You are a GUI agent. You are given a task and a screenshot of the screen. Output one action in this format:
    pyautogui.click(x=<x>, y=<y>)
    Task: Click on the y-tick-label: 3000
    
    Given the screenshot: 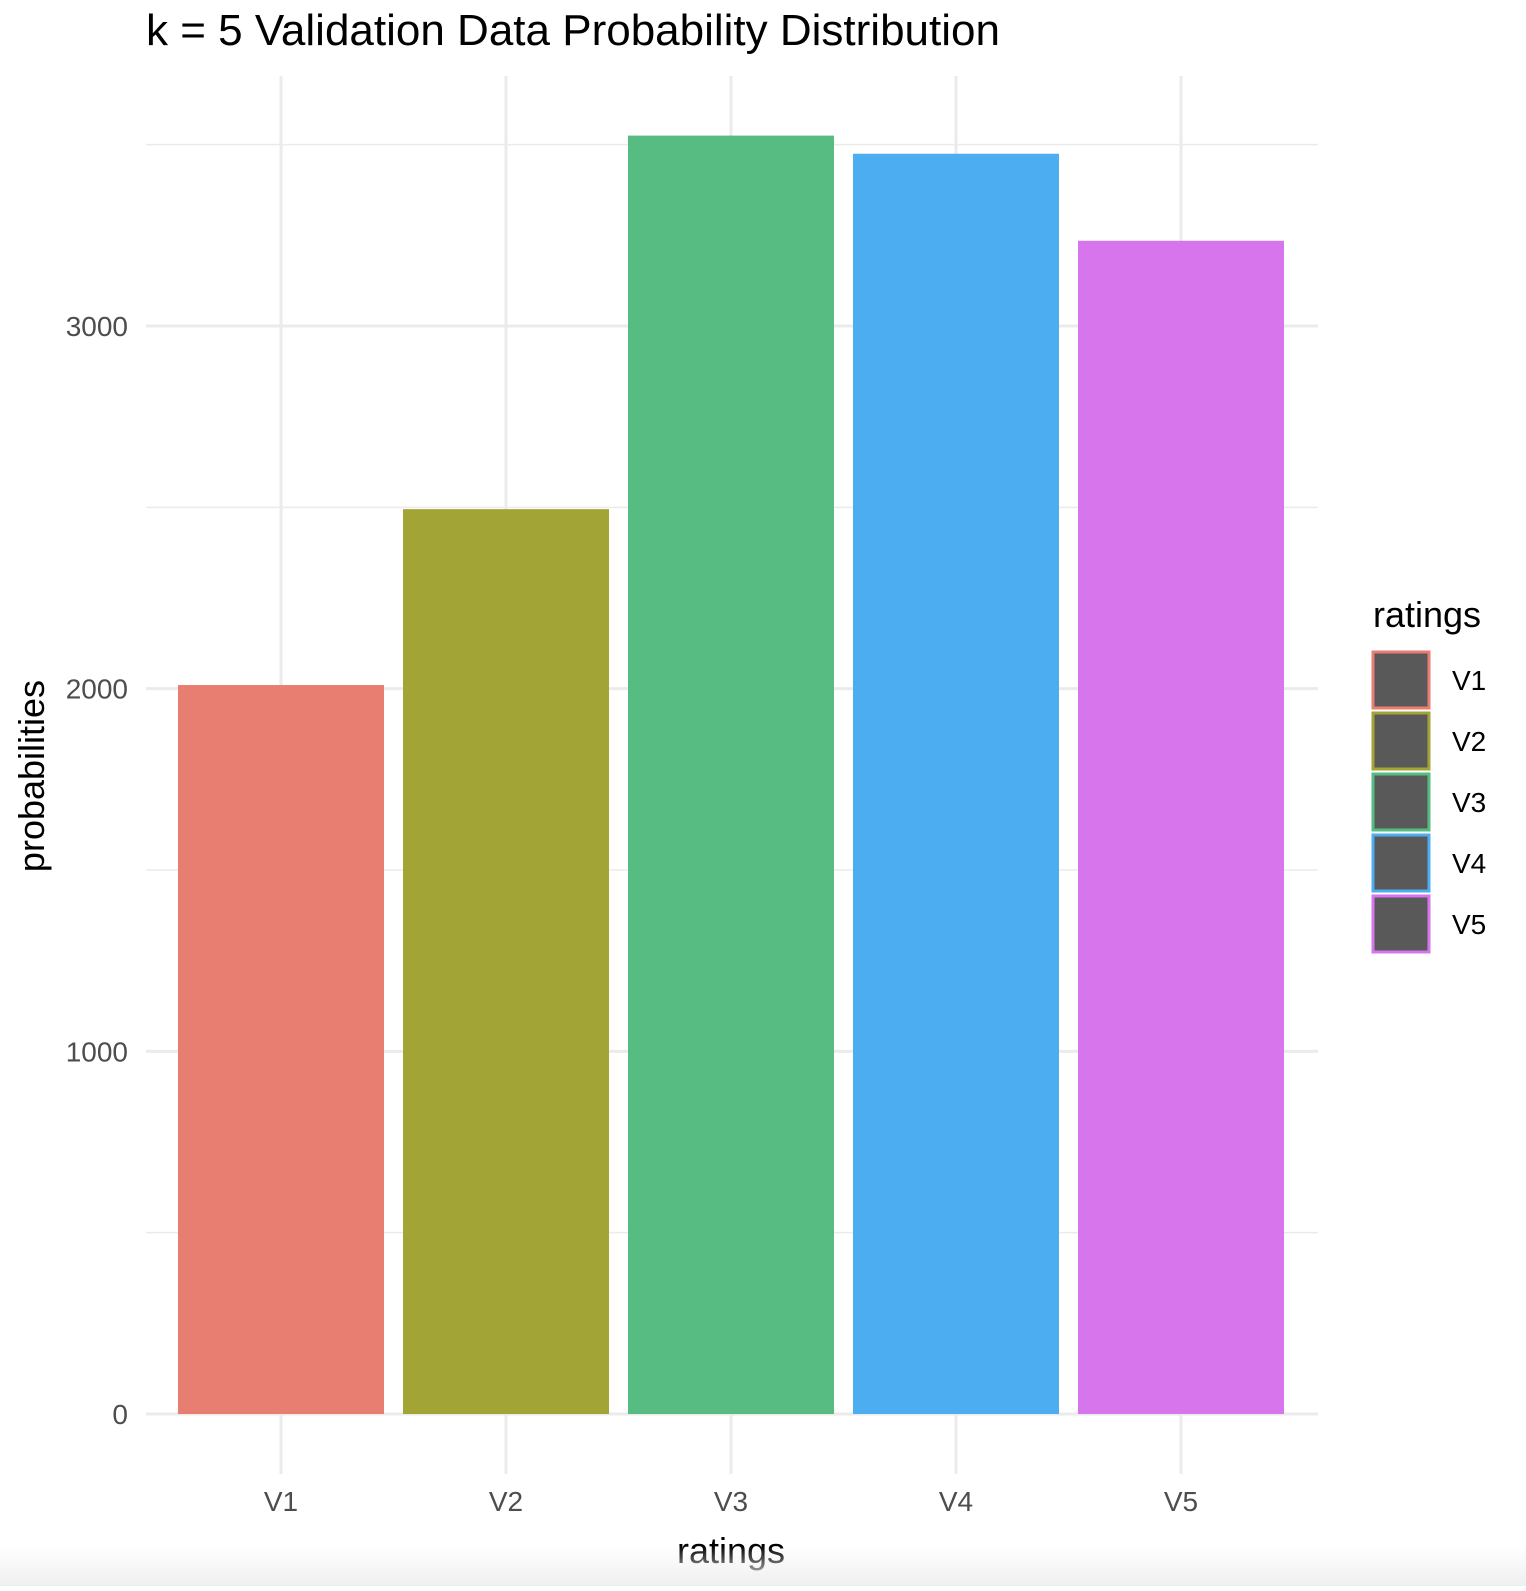 What is the action you would take?
    pyautogui.click(x=97, y=326)
    